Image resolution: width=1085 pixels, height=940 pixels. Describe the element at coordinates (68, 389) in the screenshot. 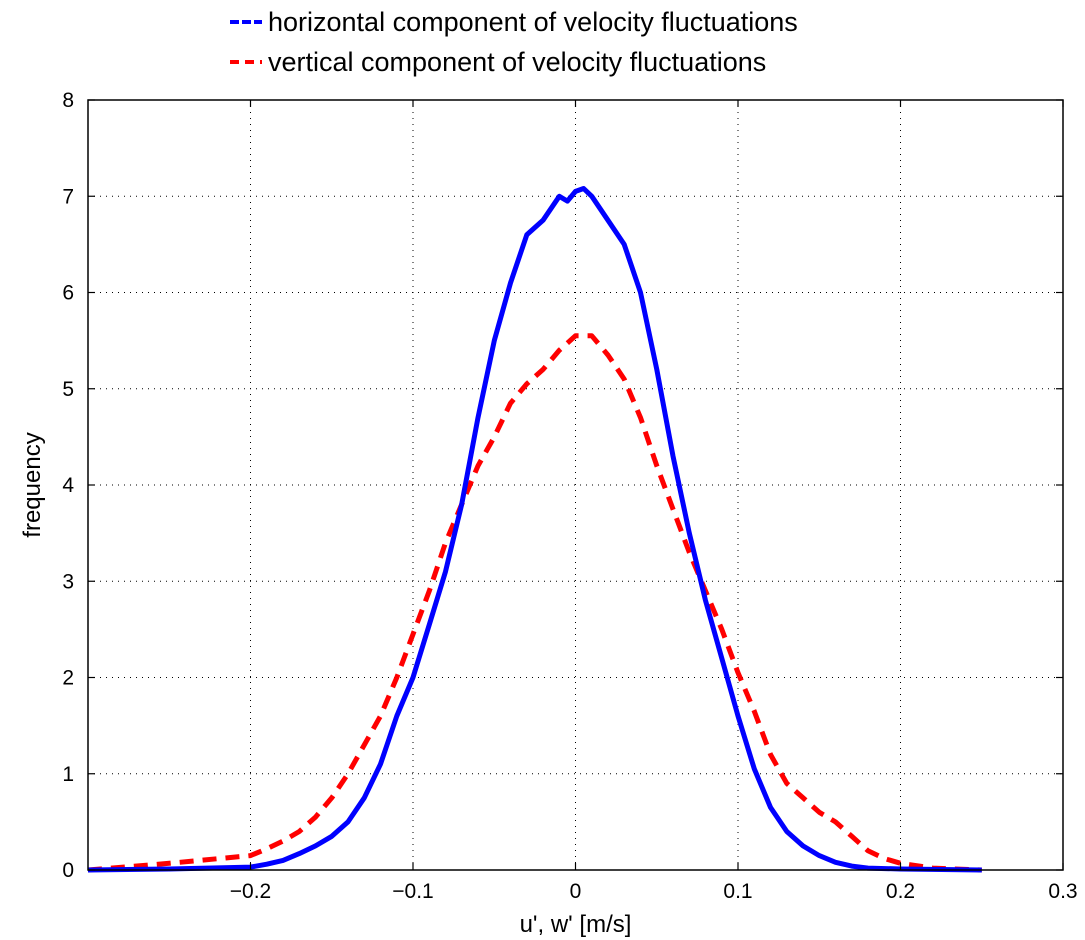

I see `y-tick-label: 5` at that location.